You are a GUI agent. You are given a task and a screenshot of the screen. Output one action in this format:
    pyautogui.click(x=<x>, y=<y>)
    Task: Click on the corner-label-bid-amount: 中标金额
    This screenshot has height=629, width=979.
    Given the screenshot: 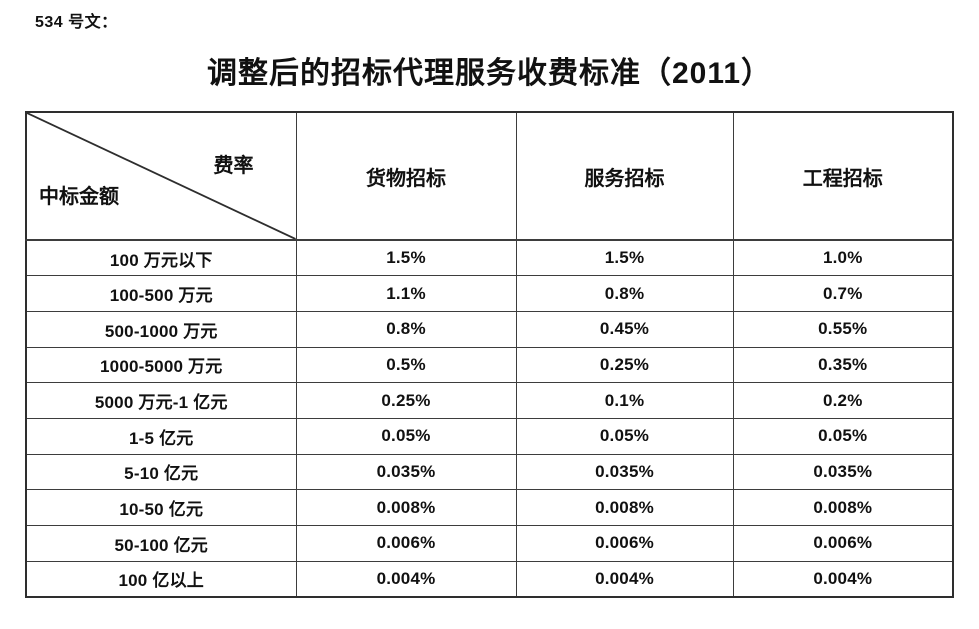 What is the action you would take?
    pyautogui.click(x=79, y=197)
    